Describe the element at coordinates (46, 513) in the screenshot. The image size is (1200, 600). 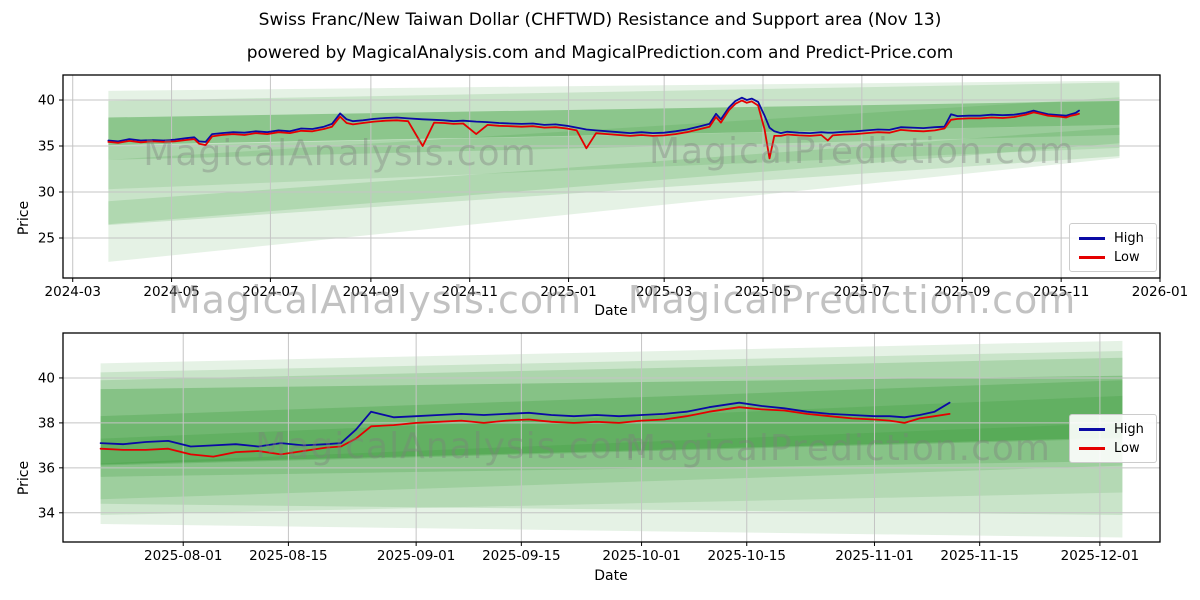
I see `y-tick-label: 34` at that location.